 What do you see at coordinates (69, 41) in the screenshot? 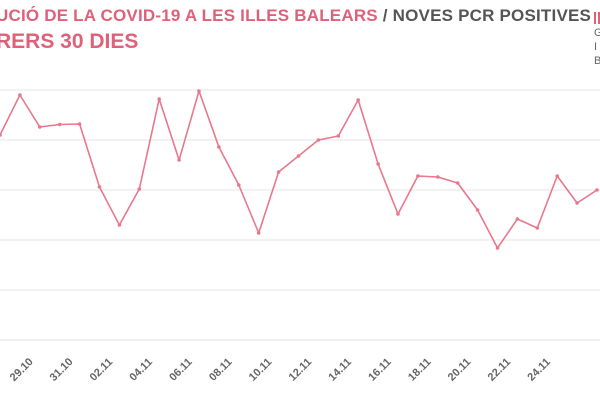
I see `chart-subtitle: RERS 30 DIES` at bounding box center [69, 41].